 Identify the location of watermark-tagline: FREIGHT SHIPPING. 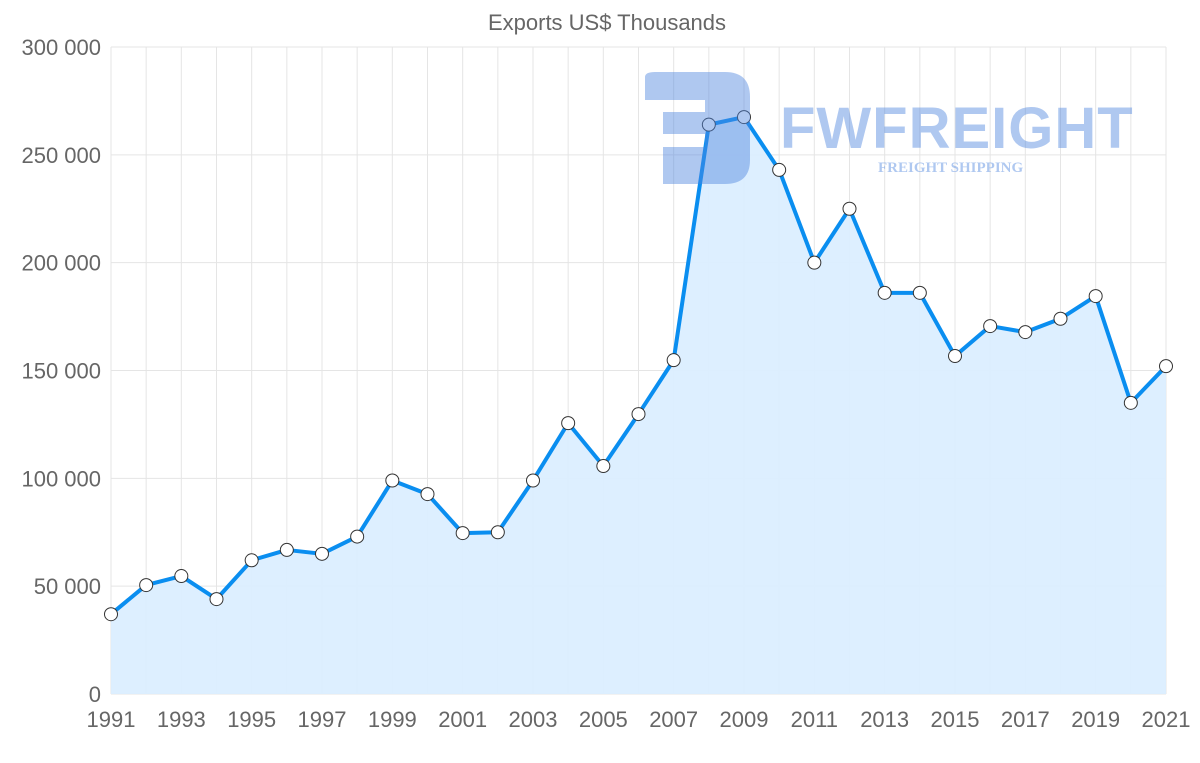
(951, 168).